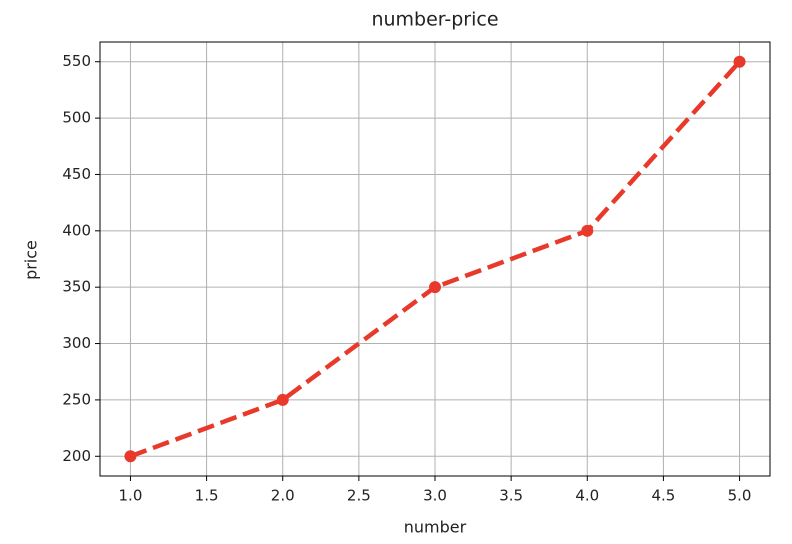 Image resolution: width=792 pixels, height=544 pixels. I want to click on x-tick-label: 3.5, so click(511, 496).